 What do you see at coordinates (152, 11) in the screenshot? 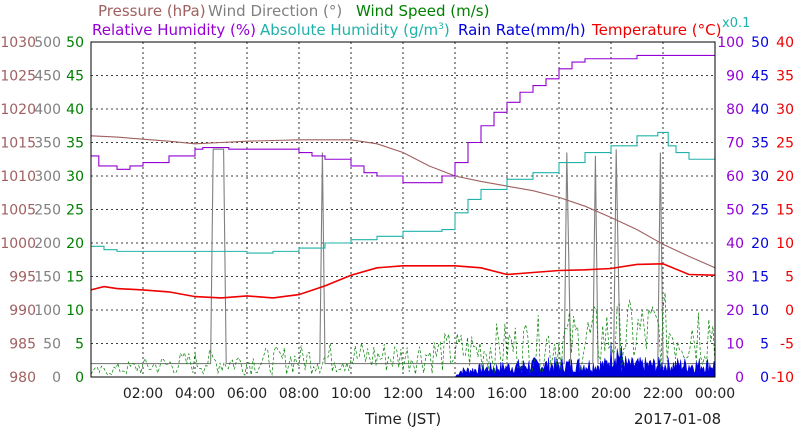
I see `header-pressure: Pressure (hPa)` at bounding box center [152, 11].